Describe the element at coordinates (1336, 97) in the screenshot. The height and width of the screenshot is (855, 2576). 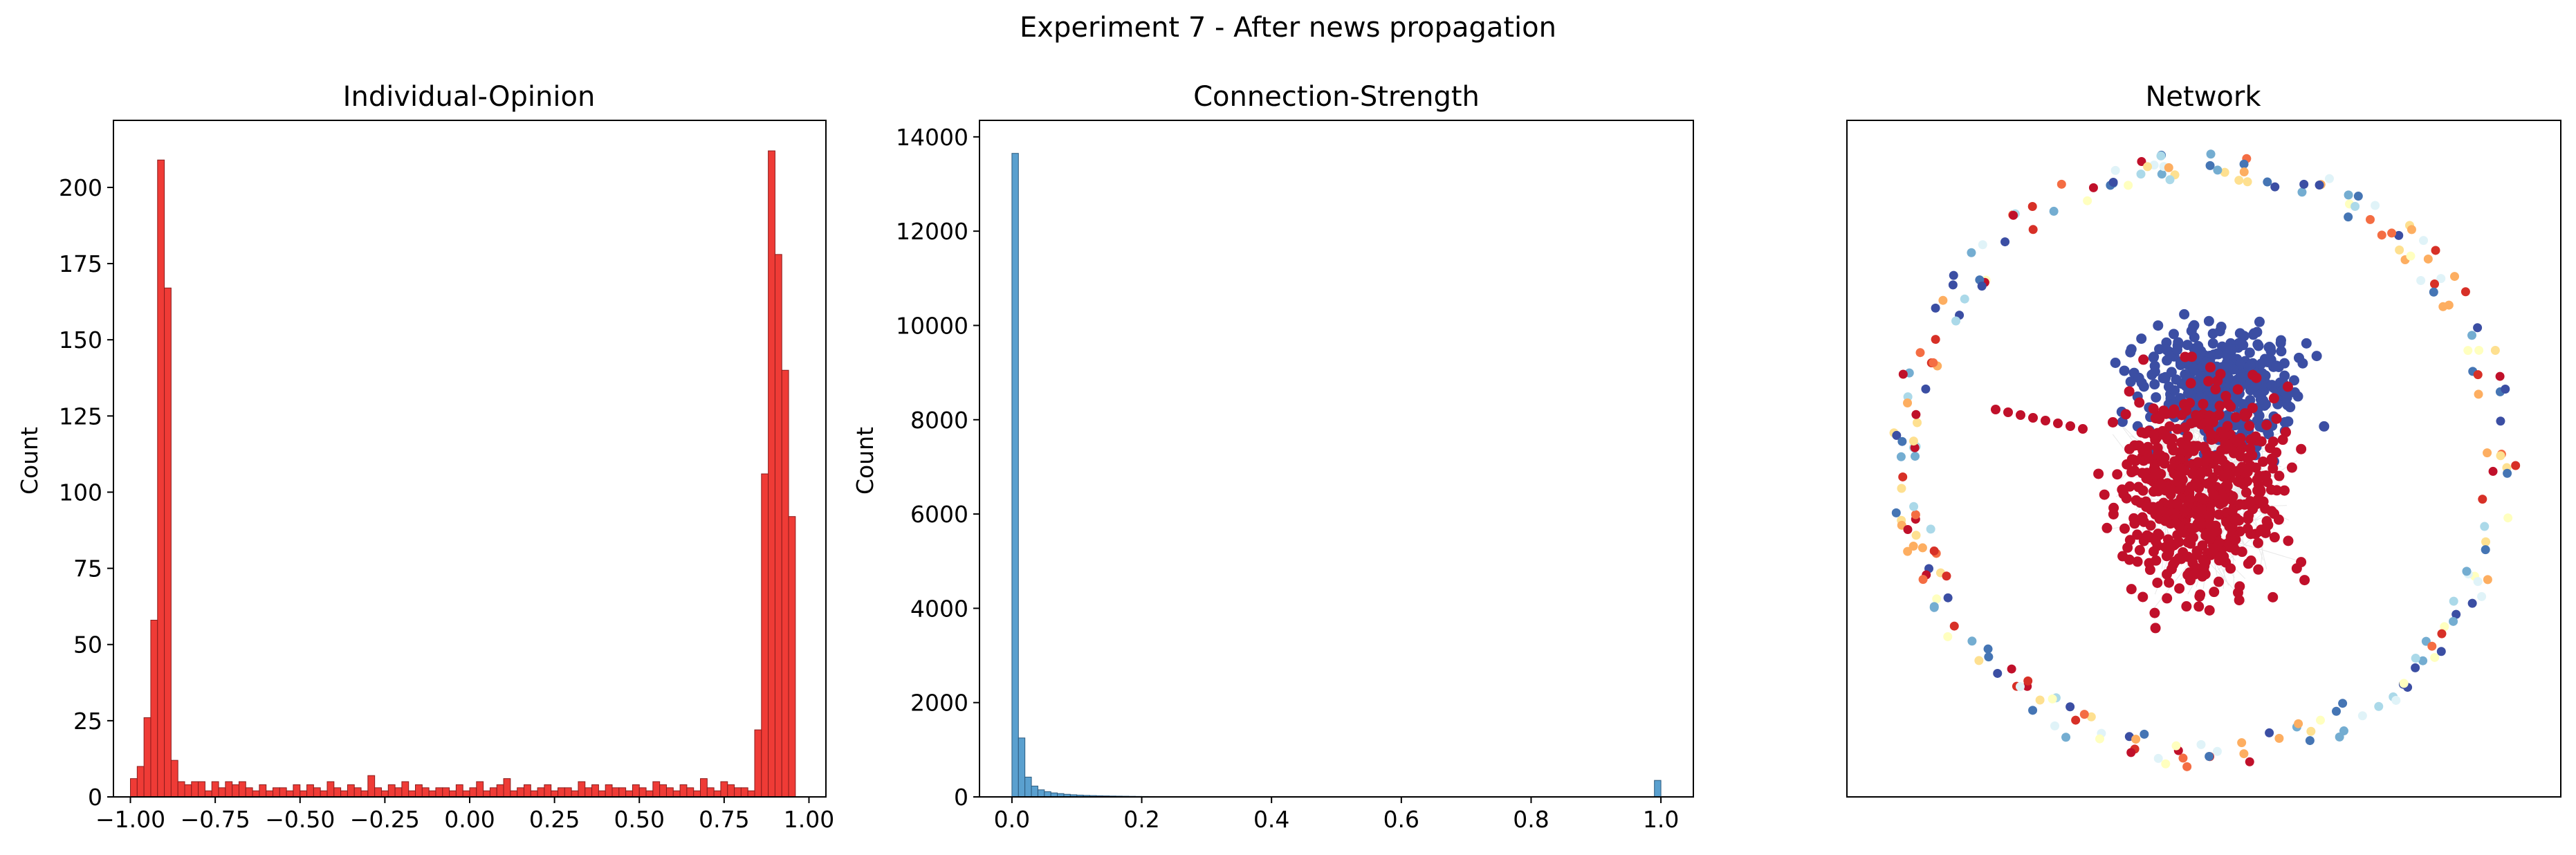
I see `strength-title: Connection-Strength` at that location.